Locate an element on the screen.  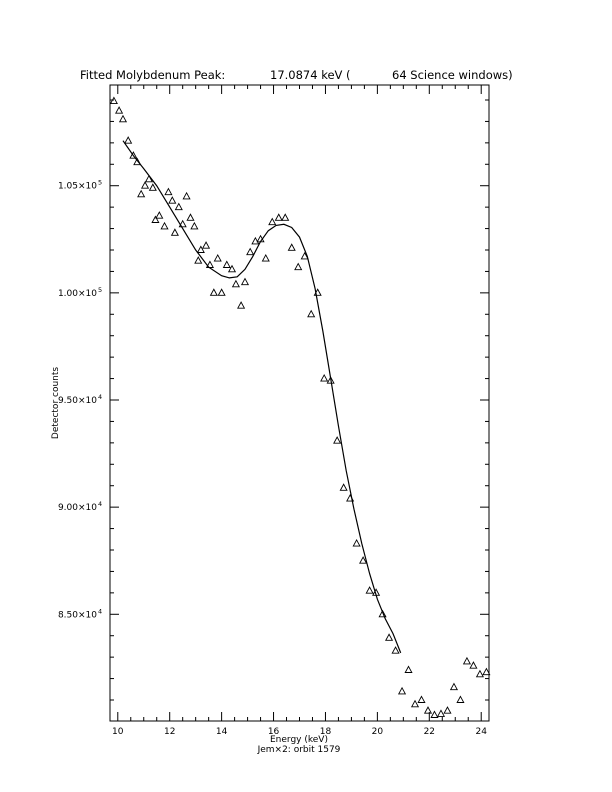
x-tick-label: 18 is located at coordinates (326, 732).